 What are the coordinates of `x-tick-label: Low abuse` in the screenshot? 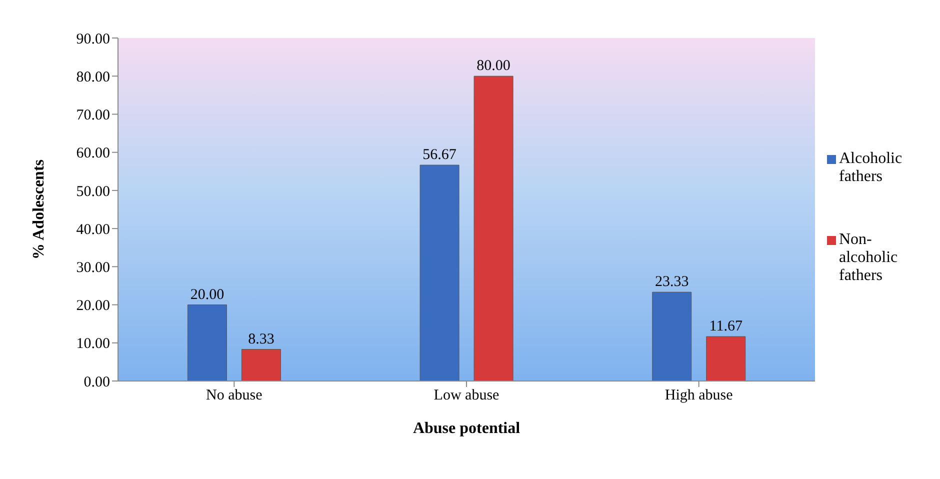 It's located at (467, 396).